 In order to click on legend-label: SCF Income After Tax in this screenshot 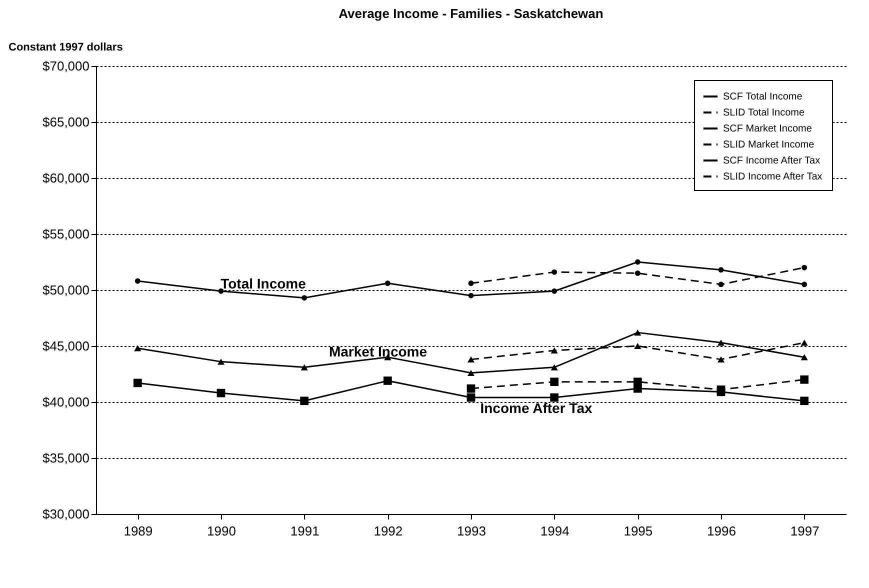, I will do `click(771, 161)`.